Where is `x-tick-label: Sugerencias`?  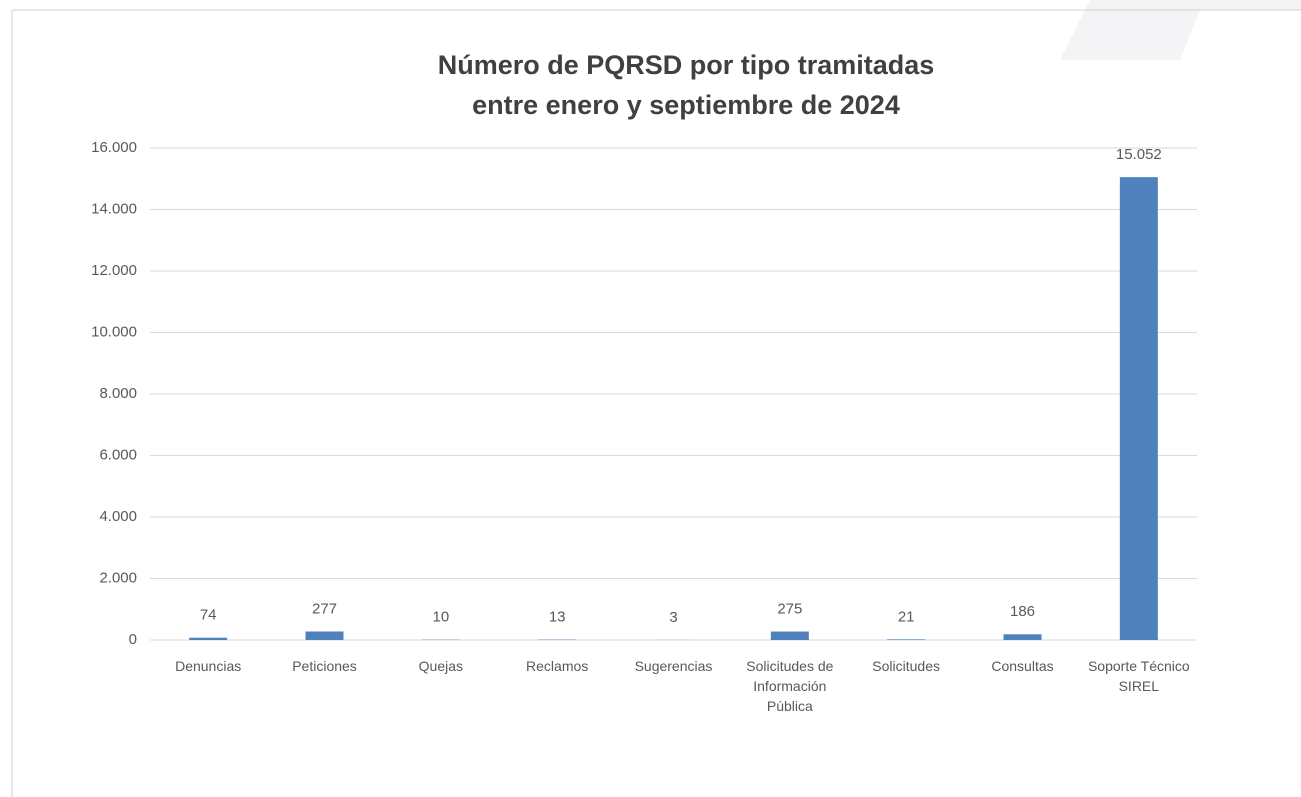
x-tick-label: Sugerencias is located at coordinates (673, 666).